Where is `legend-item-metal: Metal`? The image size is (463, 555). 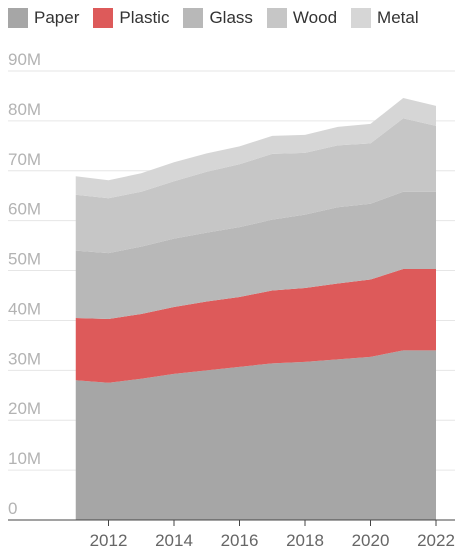 legend-item-metal: Metal is located at coordinates (385, 18).